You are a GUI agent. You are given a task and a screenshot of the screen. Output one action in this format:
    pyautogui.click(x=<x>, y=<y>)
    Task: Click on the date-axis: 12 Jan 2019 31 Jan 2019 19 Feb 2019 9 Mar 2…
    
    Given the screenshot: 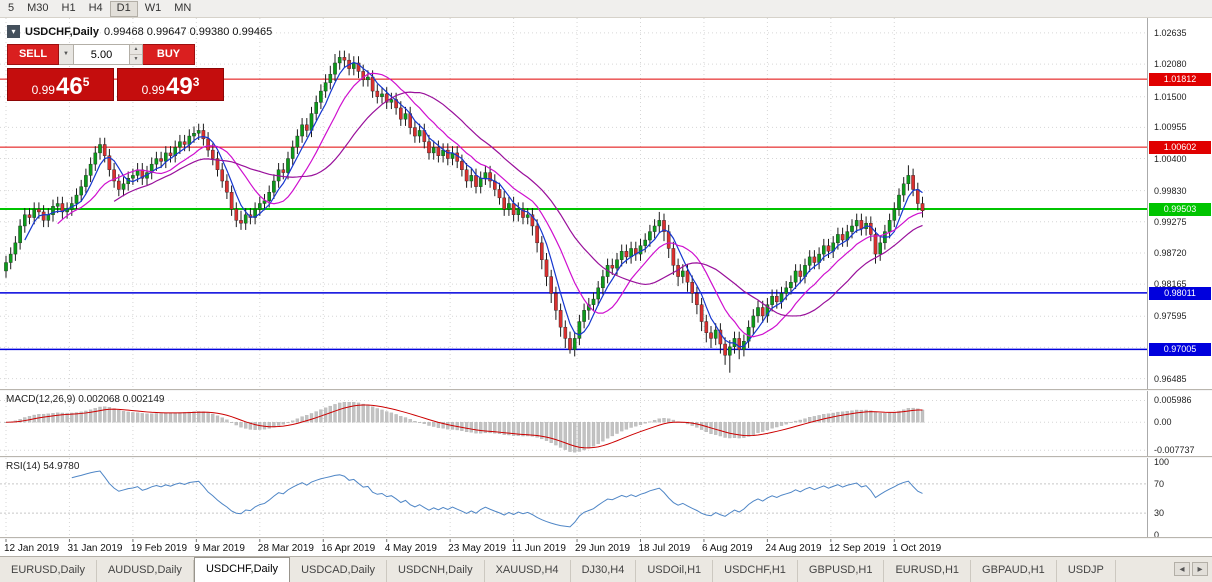 What is the action you would take?
    pyautogui.click(x=473, y=546)
    